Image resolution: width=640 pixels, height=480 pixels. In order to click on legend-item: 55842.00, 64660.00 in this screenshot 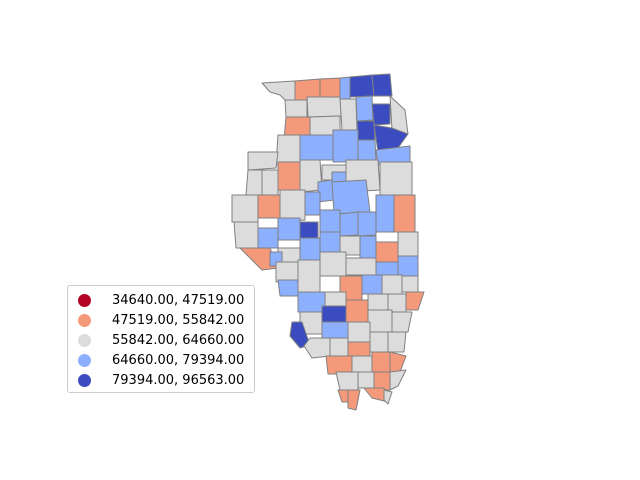, I will do `click(166, 340)`.